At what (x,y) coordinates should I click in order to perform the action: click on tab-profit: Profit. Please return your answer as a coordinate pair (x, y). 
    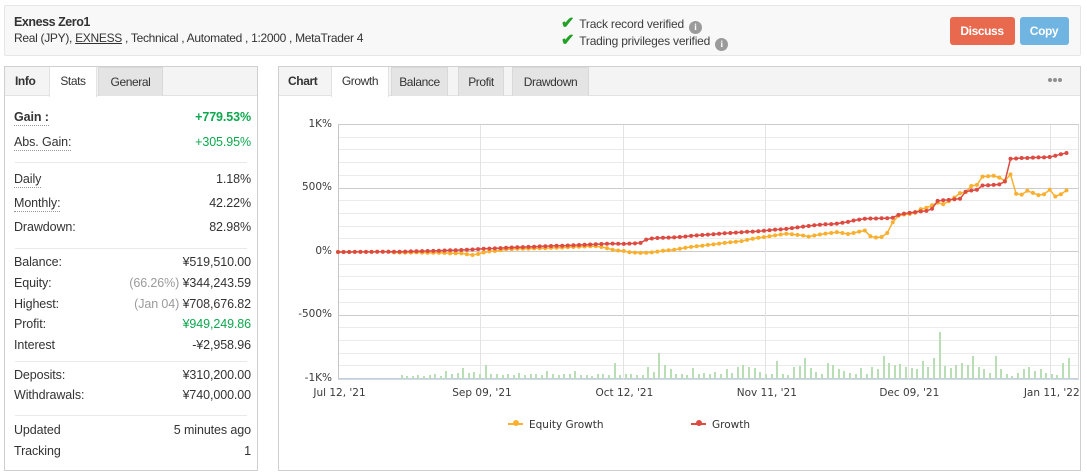
    Looking at the image, I should click on (481, 81).